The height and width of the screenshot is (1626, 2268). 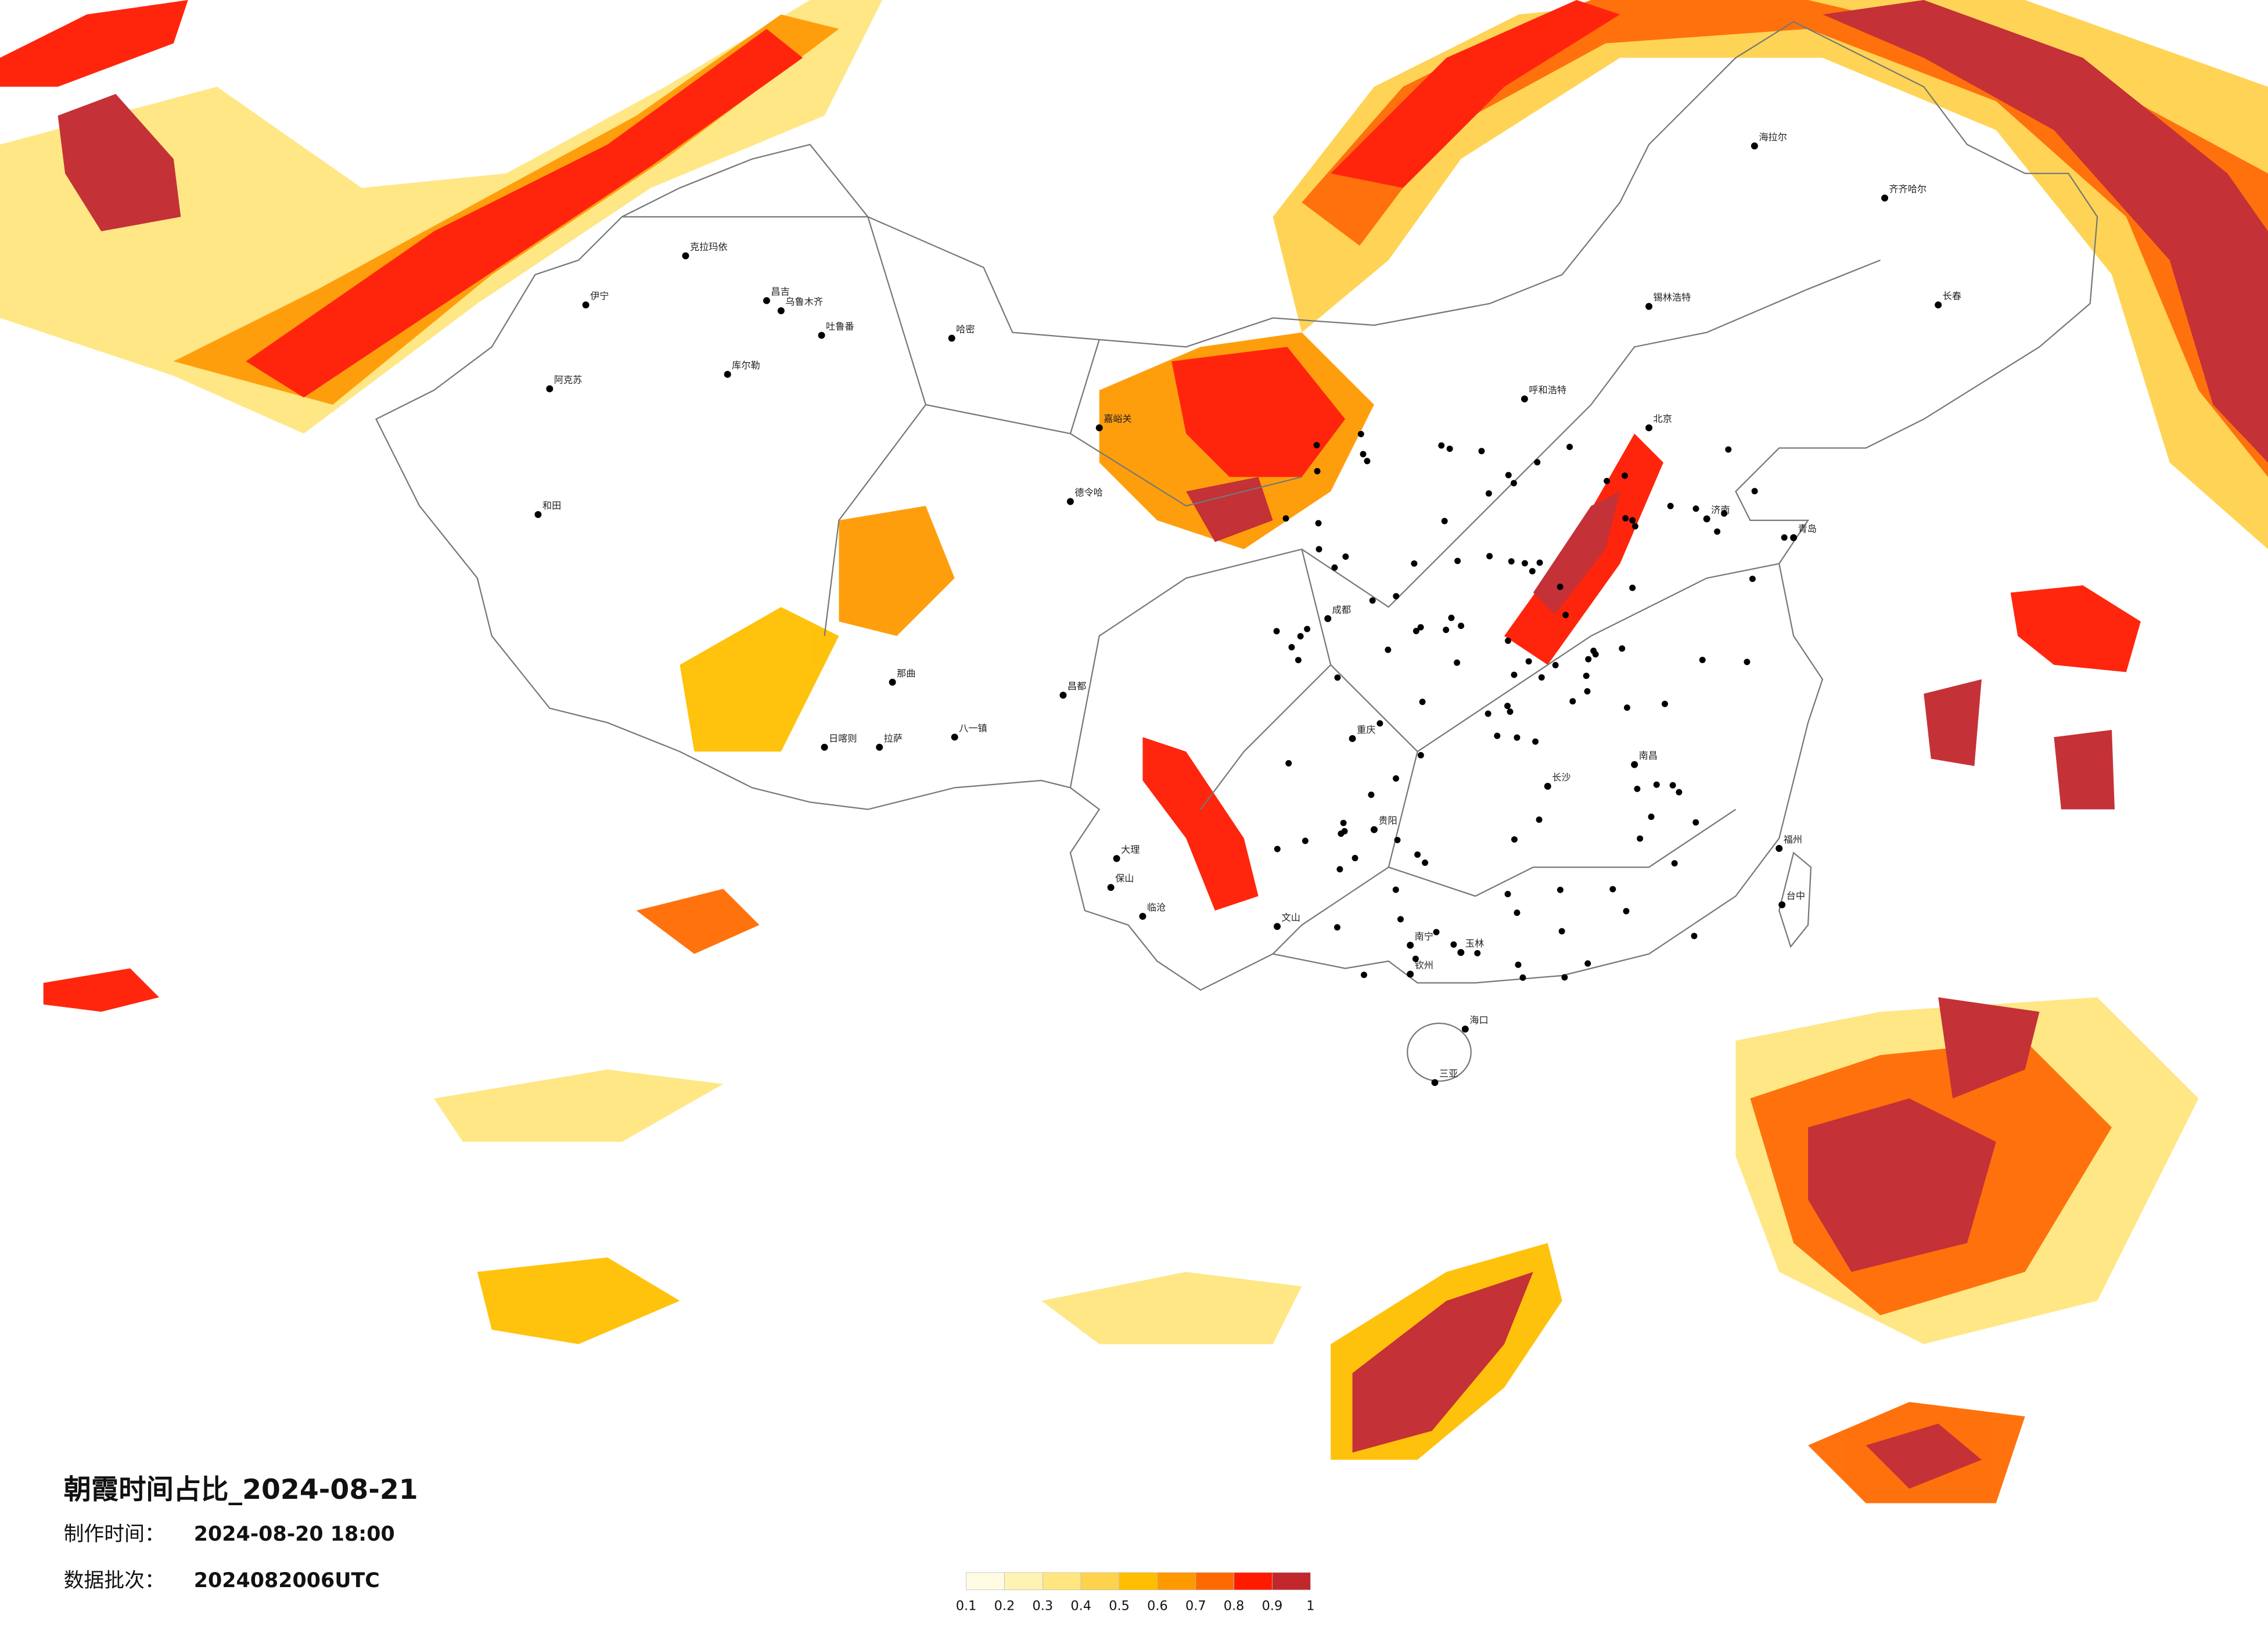 What do you see at coordinates (1663, 419) in the screenshot?
I see `city-label: 北京` at bounding box center [1663, 419].